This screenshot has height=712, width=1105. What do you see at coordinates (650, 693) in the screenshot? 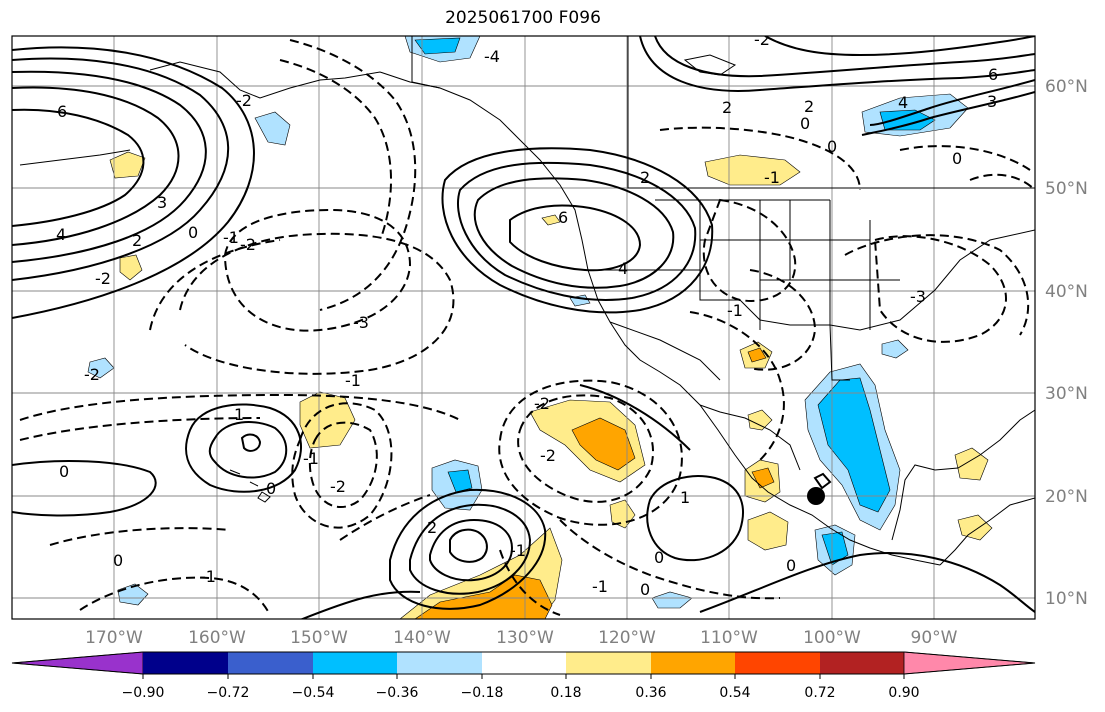
I see `colorbar-tick-label: 0.36` at bounding box center [650, 693].